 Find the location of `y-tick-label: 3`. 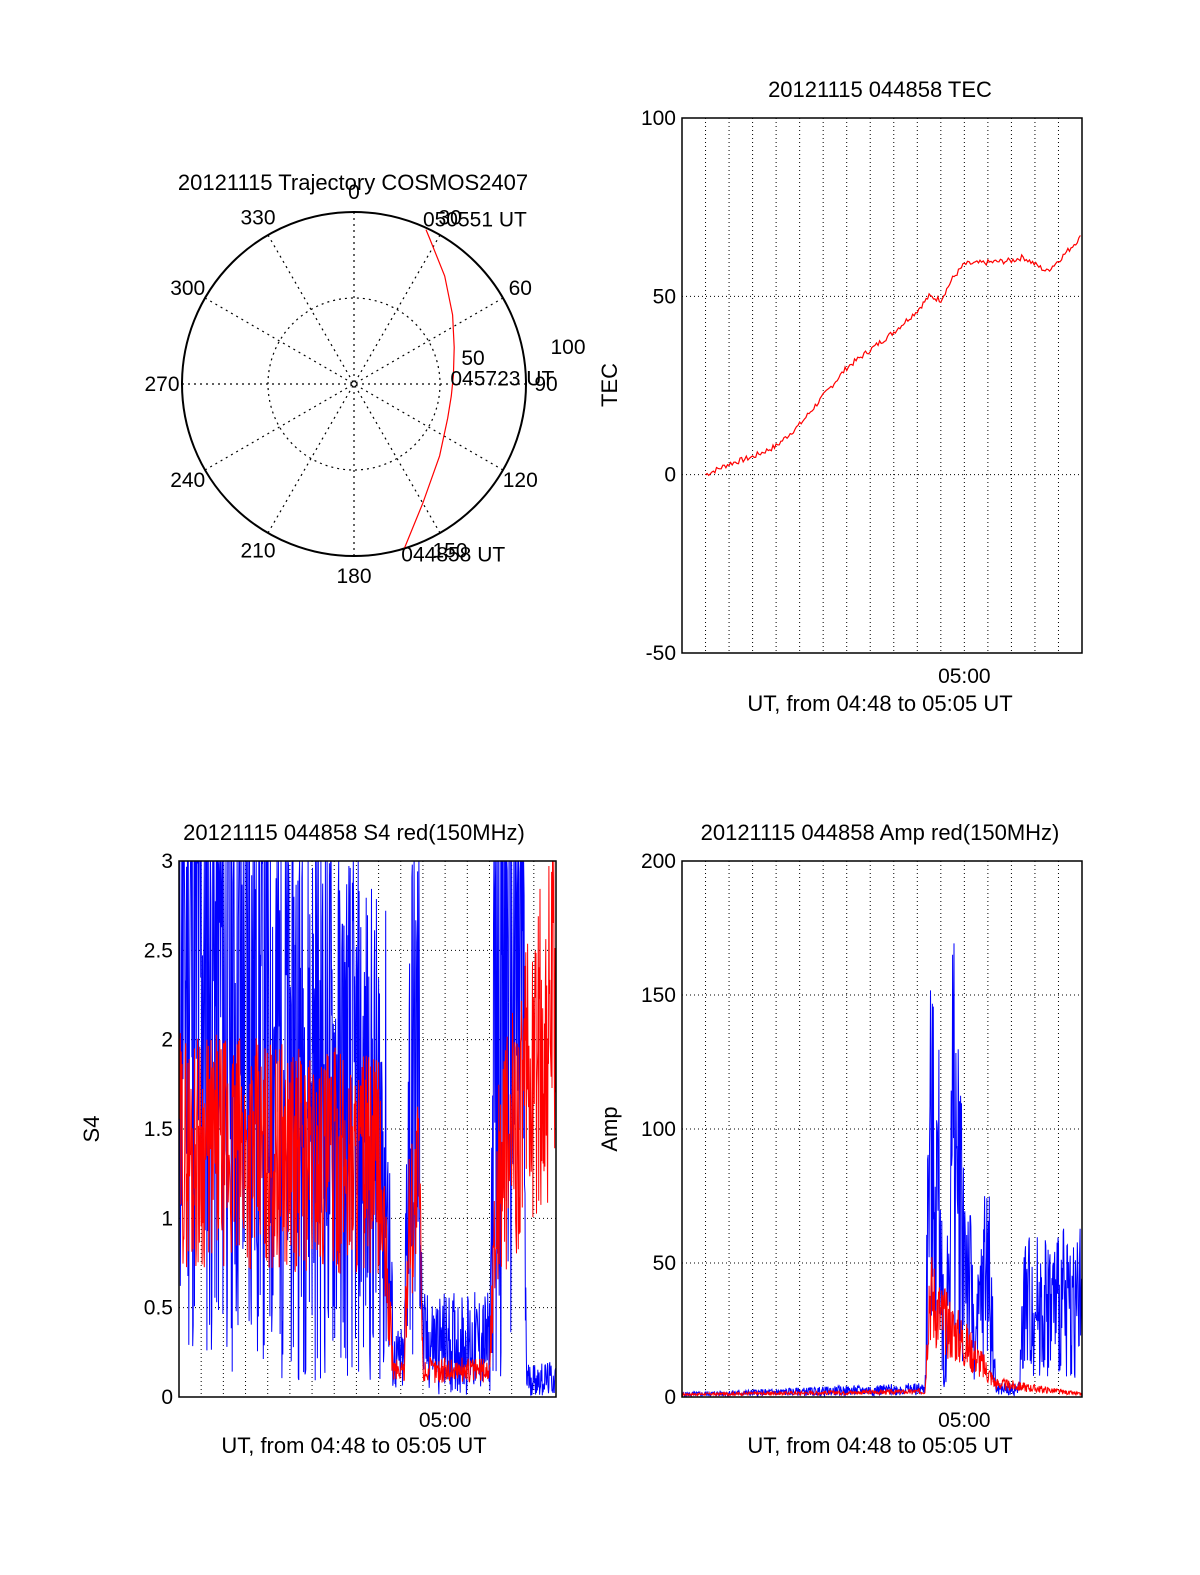

y-tick-label: 3 is located at coordinates (167, 861).